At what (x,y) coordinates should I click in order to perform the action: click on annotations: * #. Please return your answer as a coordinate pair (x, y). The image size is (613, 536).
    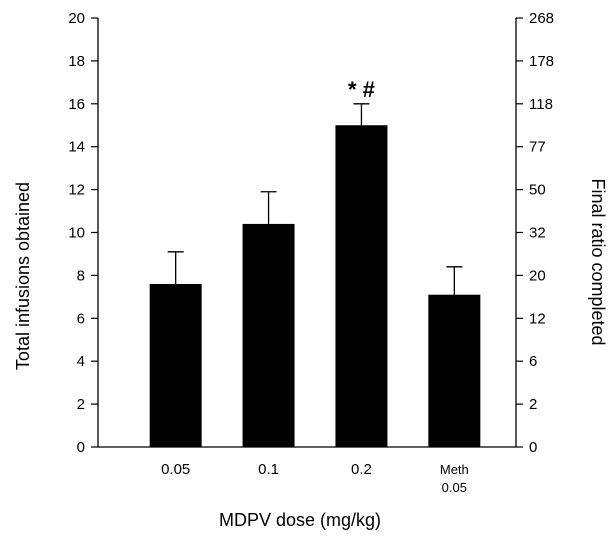
    Looking at the image, I should click on (361, 89).